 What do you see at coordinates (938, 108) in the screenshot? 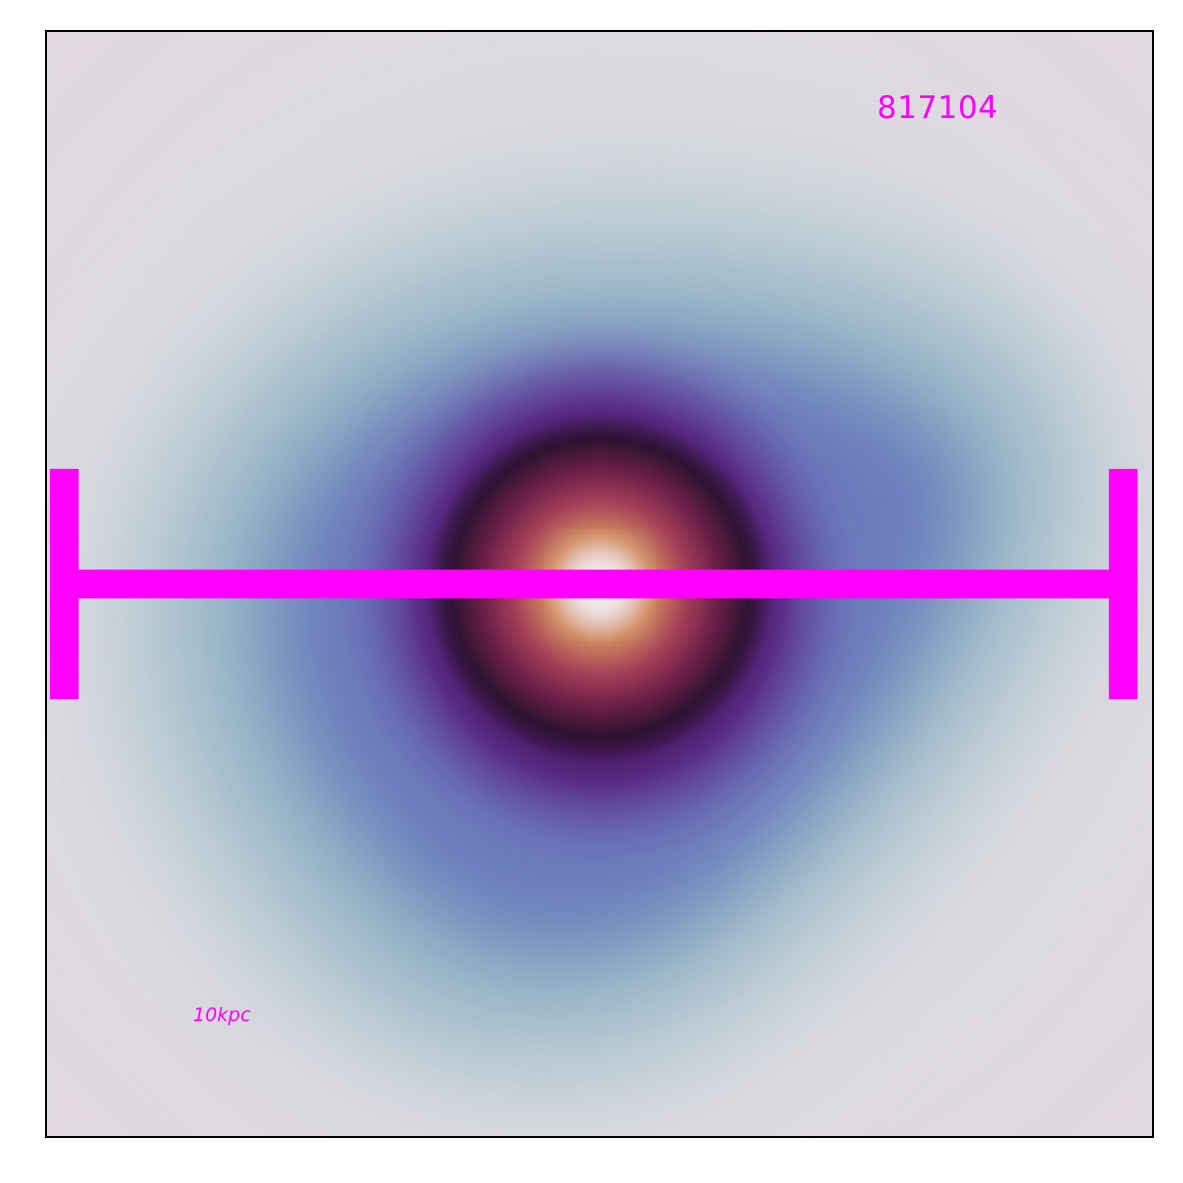
I see `object-id-label: 817104` at bounding box center [938, 108].